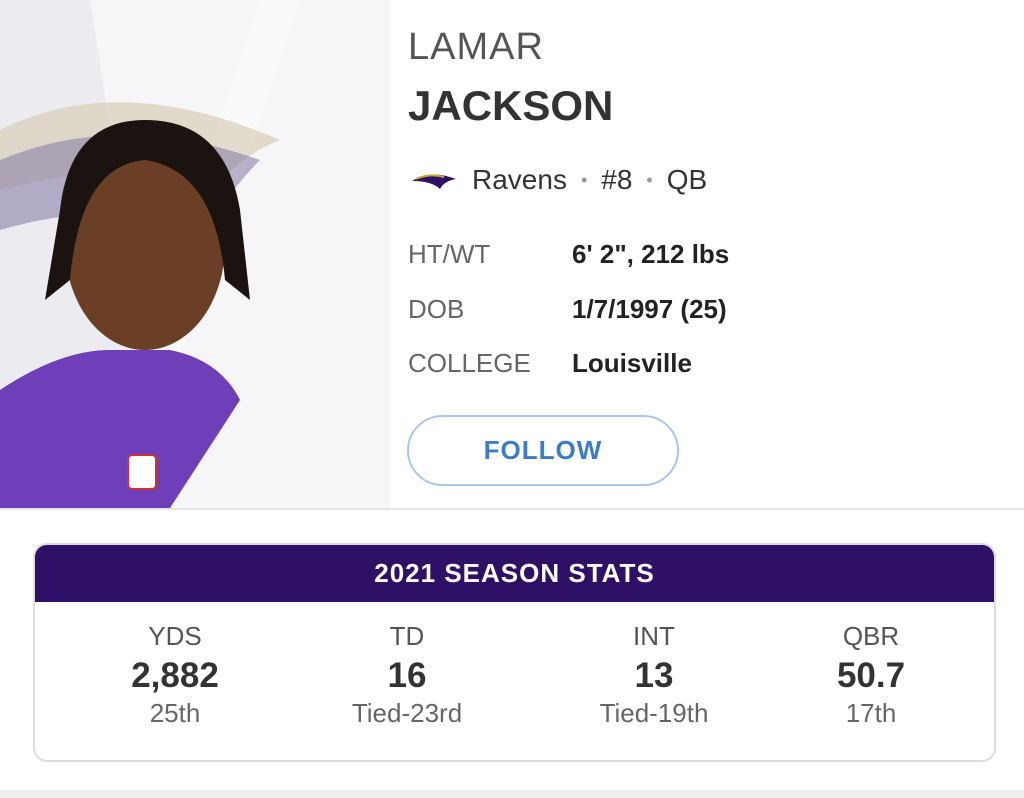  Describe the element at coordinates (543, 450) in the screenshot. I see `follow-button: FOLLOW` at that location.